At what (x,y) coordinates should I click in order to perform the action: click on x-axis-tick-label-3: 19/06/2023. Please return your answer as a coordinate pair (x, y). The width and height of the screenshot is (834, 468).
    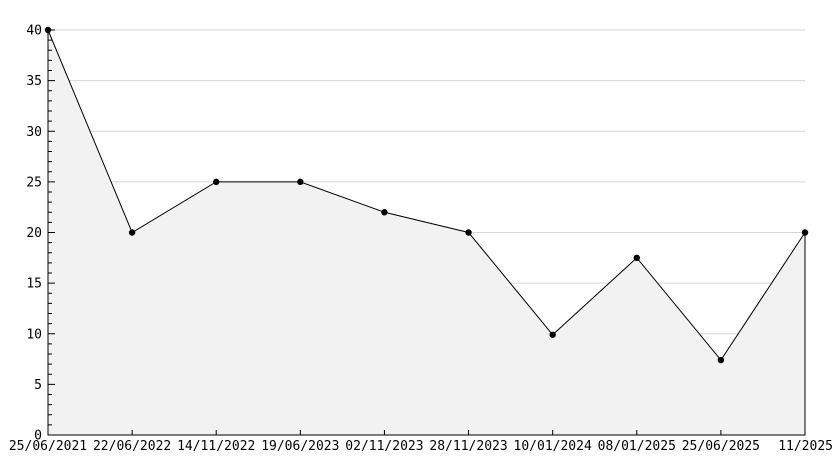
    Looking at the image, I should click on (300, 446).